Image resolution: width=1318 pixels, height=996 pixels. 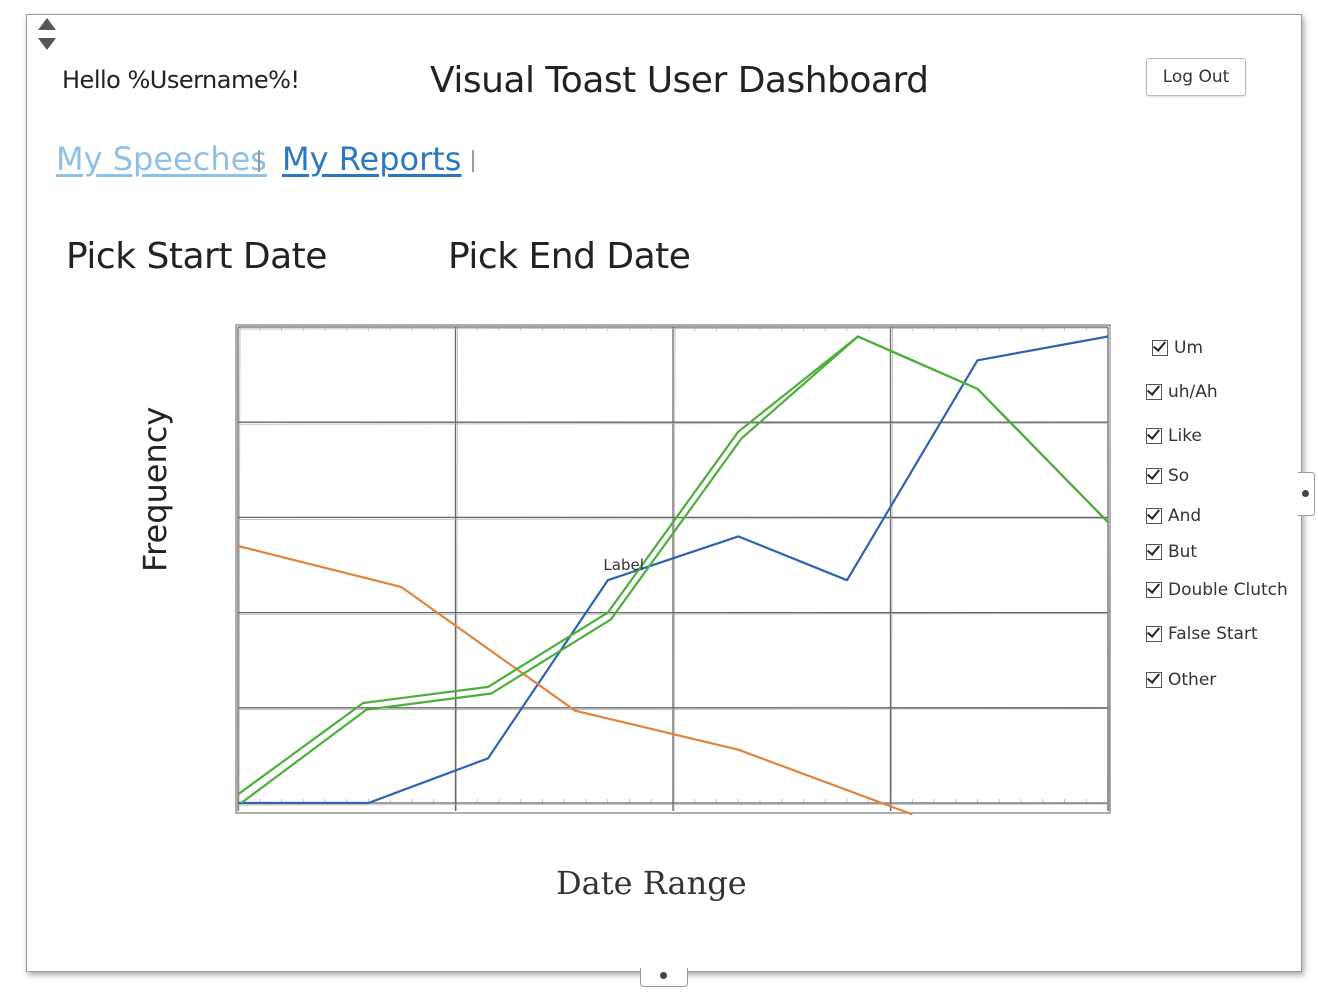 What do you see at coordinates (1306, 494) in the screenshot?
I see `side-resize-handle` at bounding box center [1306, 494].